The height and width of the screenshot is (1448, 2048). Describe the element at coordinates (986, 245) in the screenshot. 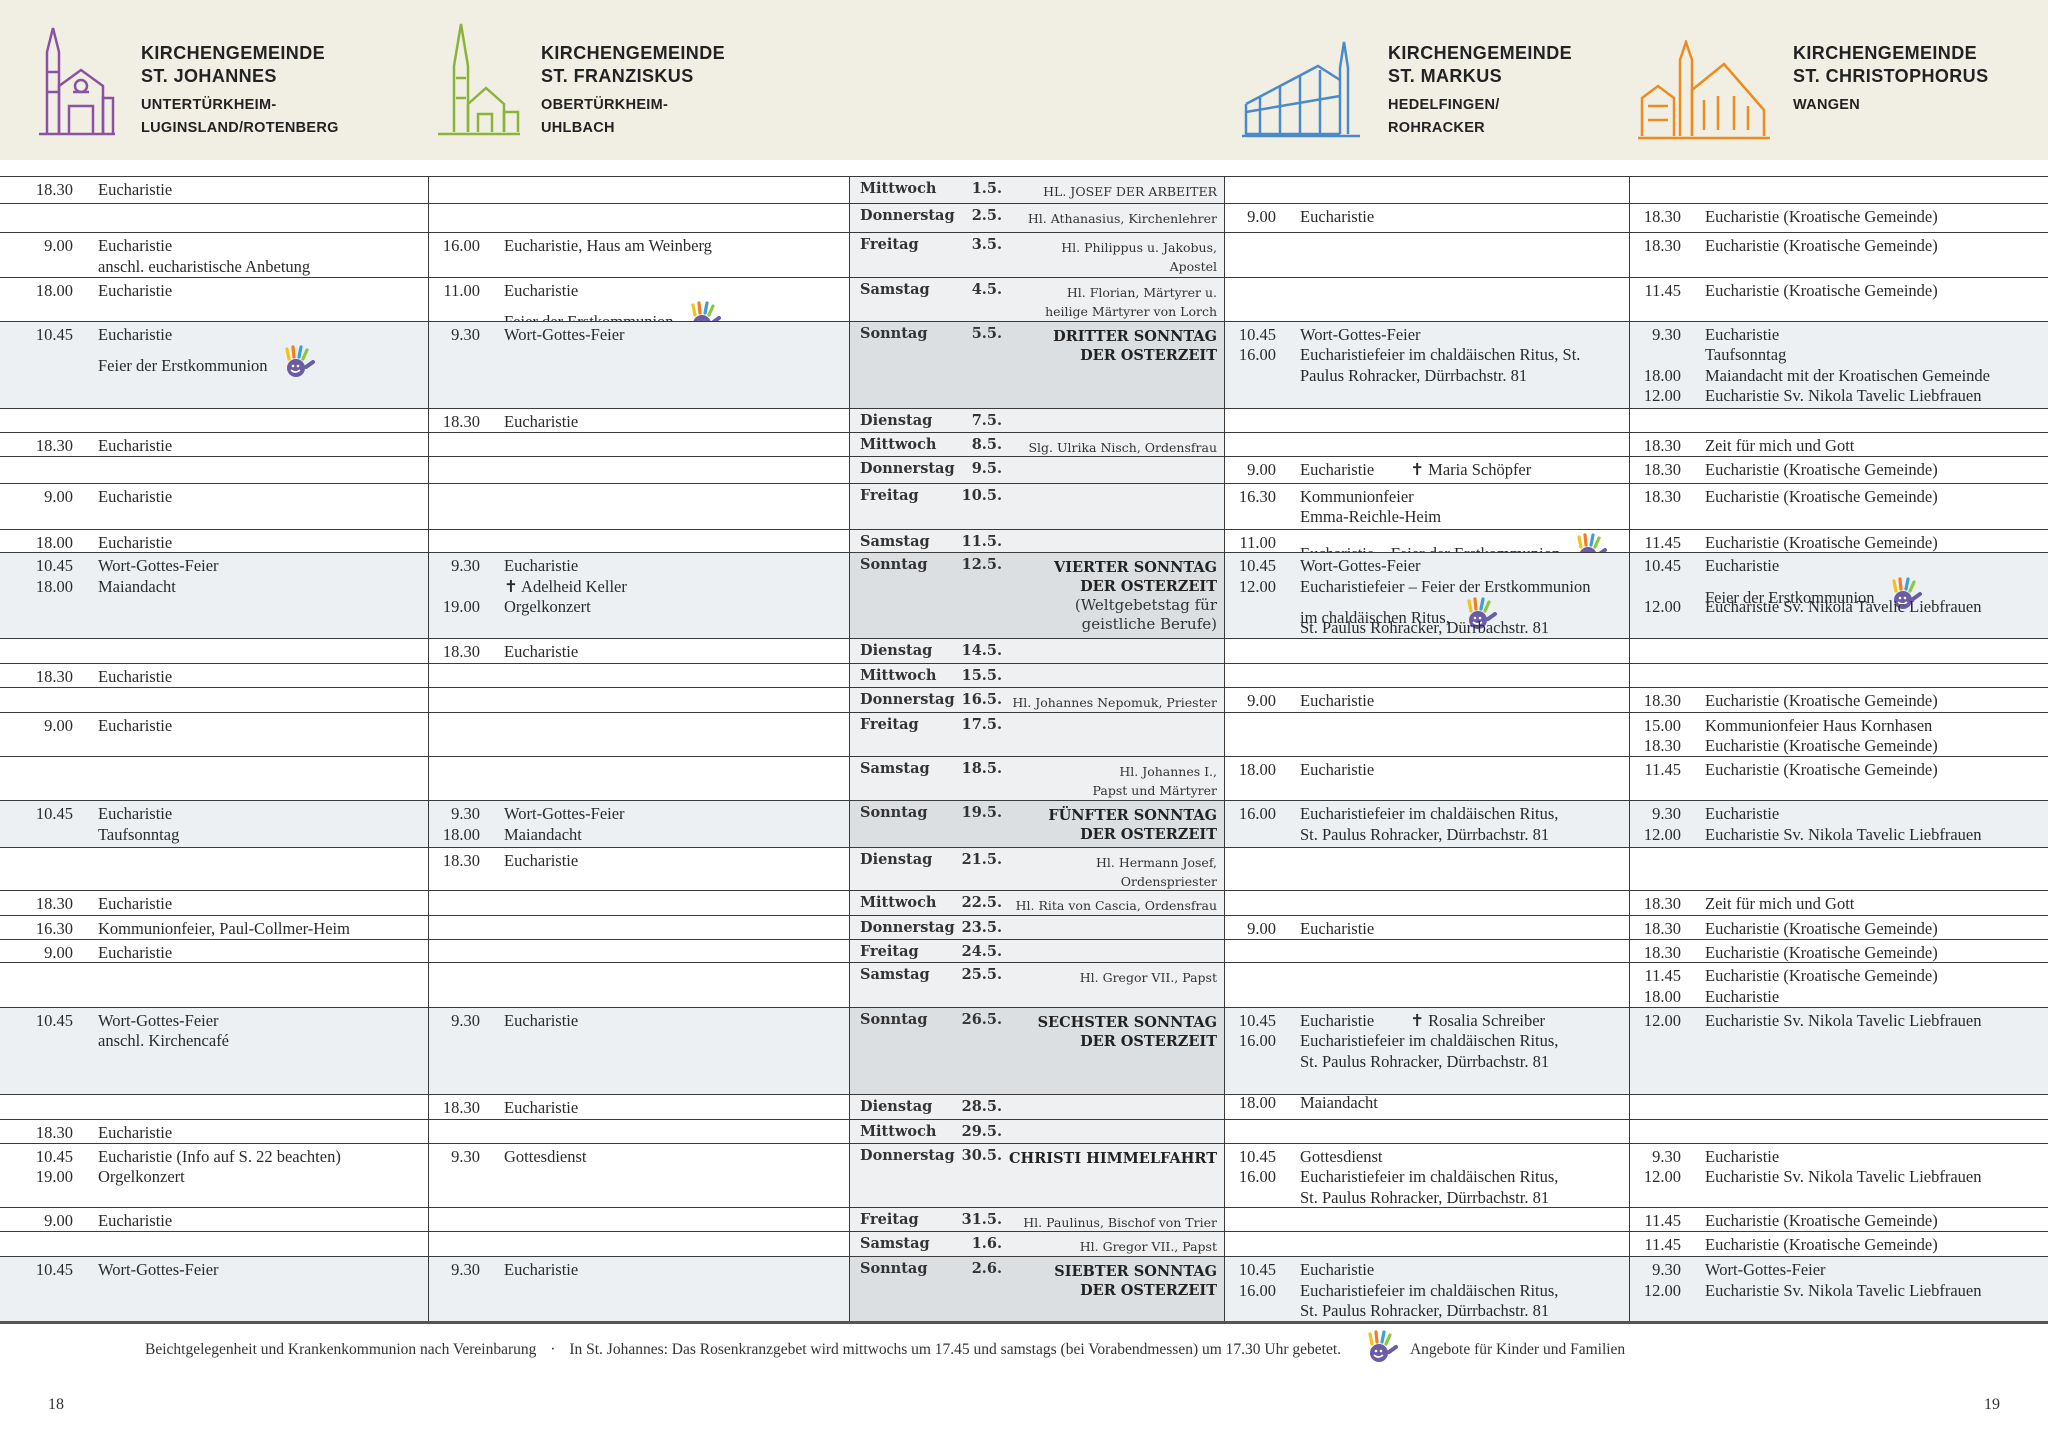

I see `date: 3.5.` at that location.